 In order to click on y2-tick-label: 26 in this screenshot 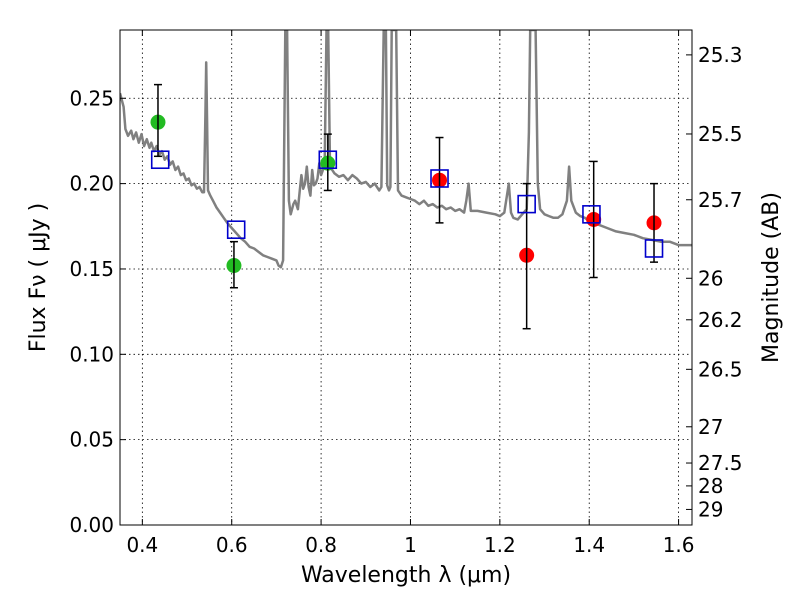, I will do `click(710, 278)`.